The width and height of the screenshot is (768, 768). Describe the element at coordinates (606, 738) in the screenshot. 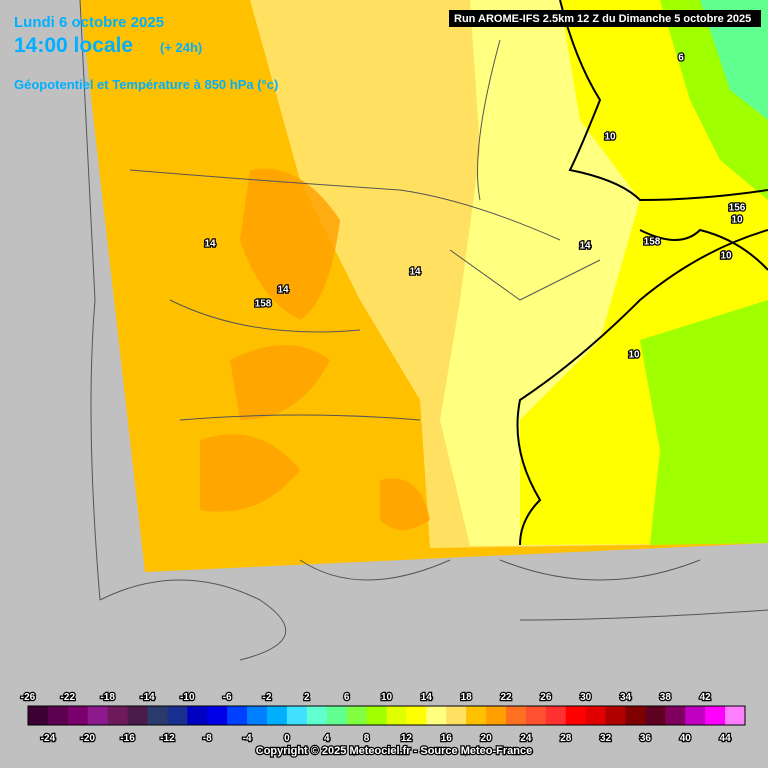

I see `legend-label: 32` at that location.